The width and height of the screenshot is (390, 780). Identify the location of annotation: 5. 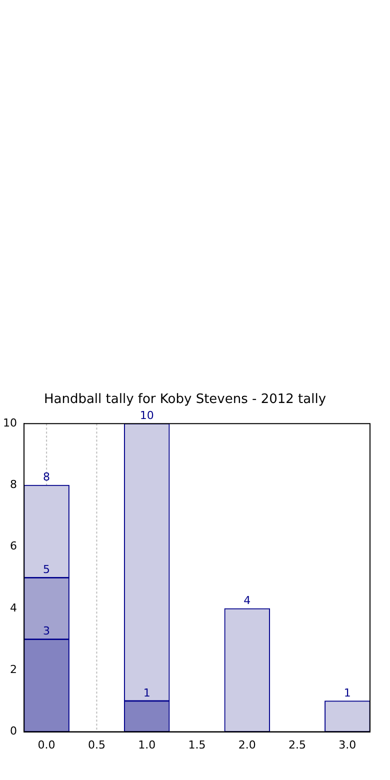
(46, 569).